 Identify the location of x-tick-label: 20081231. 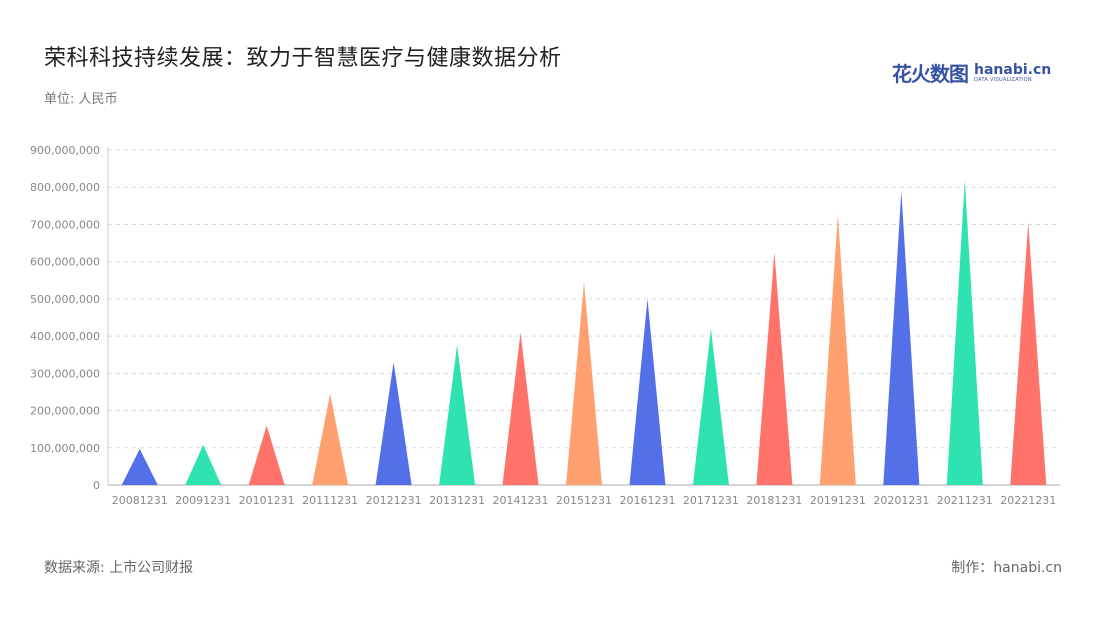
(140, 500).